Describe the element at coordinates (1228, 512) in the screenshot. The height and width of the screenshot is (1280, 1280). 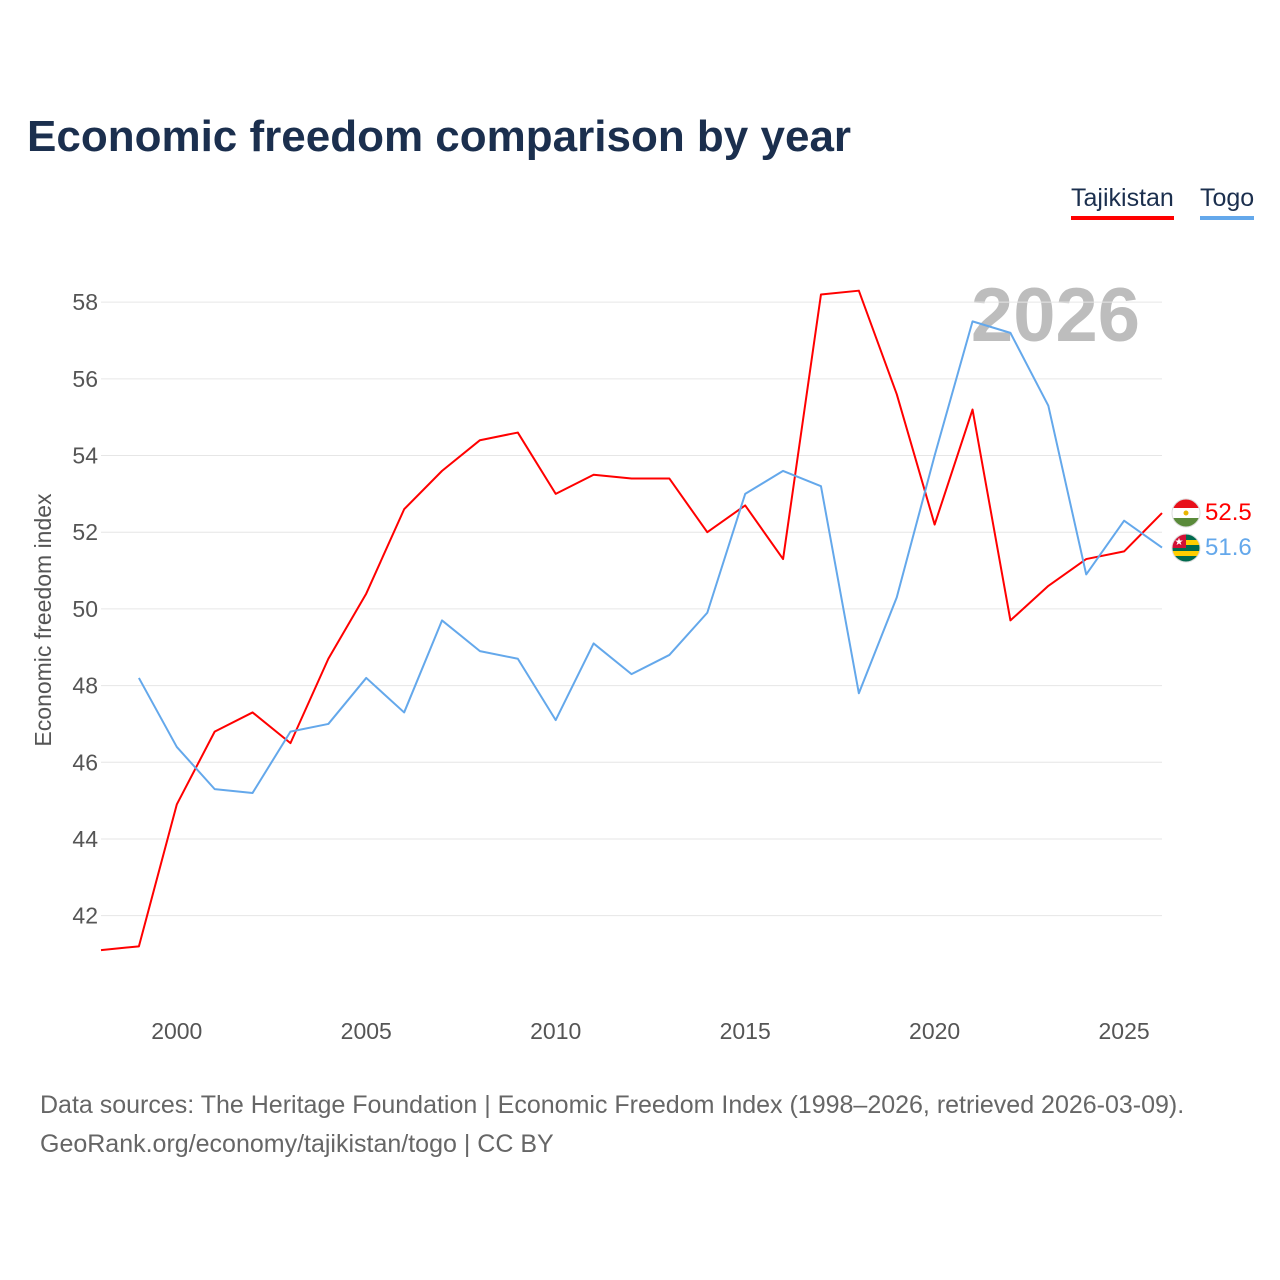
I see `end-value-label-tajikistan: 52.5` at that location.